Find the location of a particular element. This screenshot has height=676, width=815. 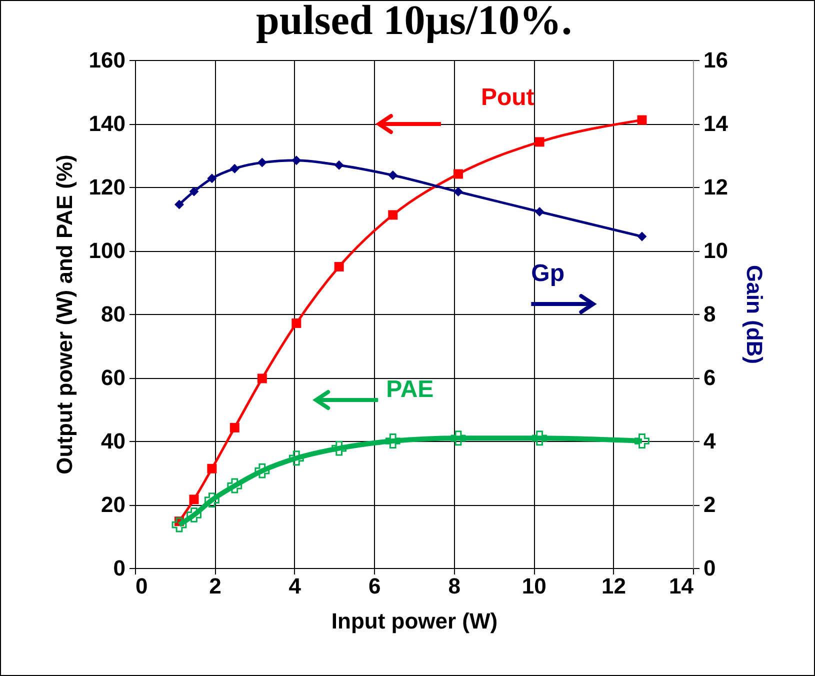

x-tick-label: 2 is located at coordinates (215, 586).